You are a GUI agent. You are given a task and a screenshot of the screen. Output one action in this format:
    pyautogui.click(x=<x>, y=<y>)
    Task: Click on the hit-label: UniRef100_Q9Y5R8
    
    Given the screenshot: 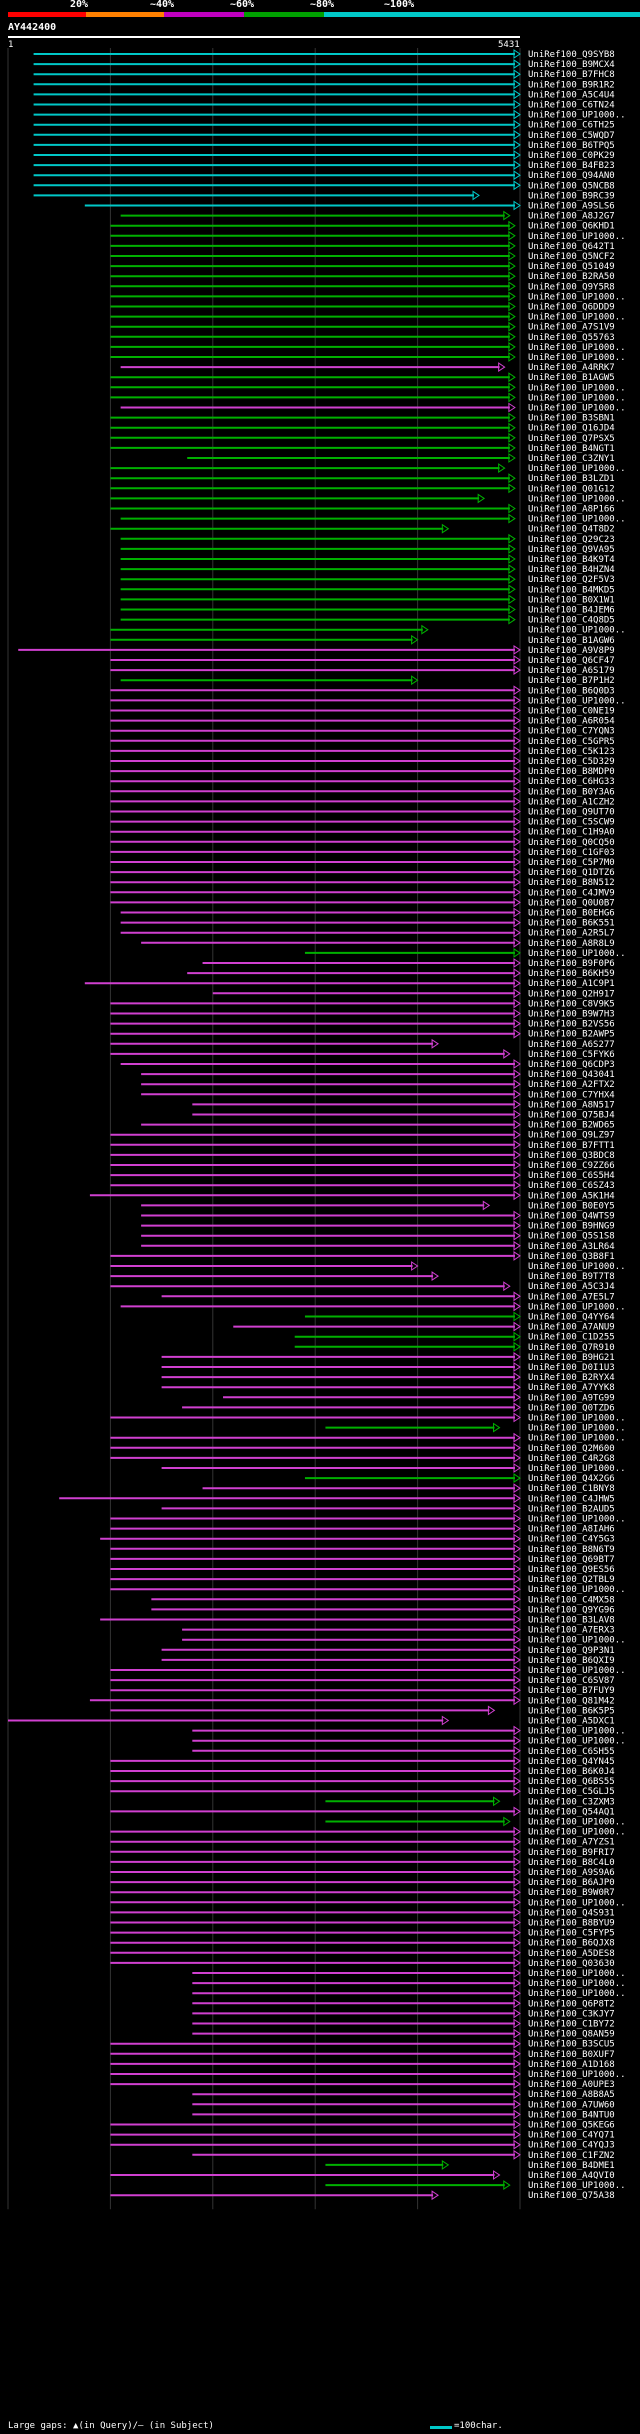 What is the action you would take?
    pyautogui.click(x=571, y=287)
    